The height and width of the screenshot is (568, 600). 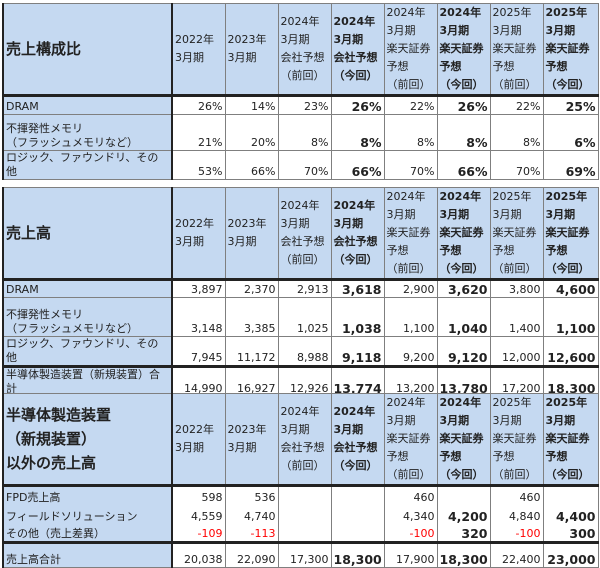 What do you see at coordinates (198, 351) in the screenshot?
I see `value-cell: 7,945` at bounding box center [198, 351].